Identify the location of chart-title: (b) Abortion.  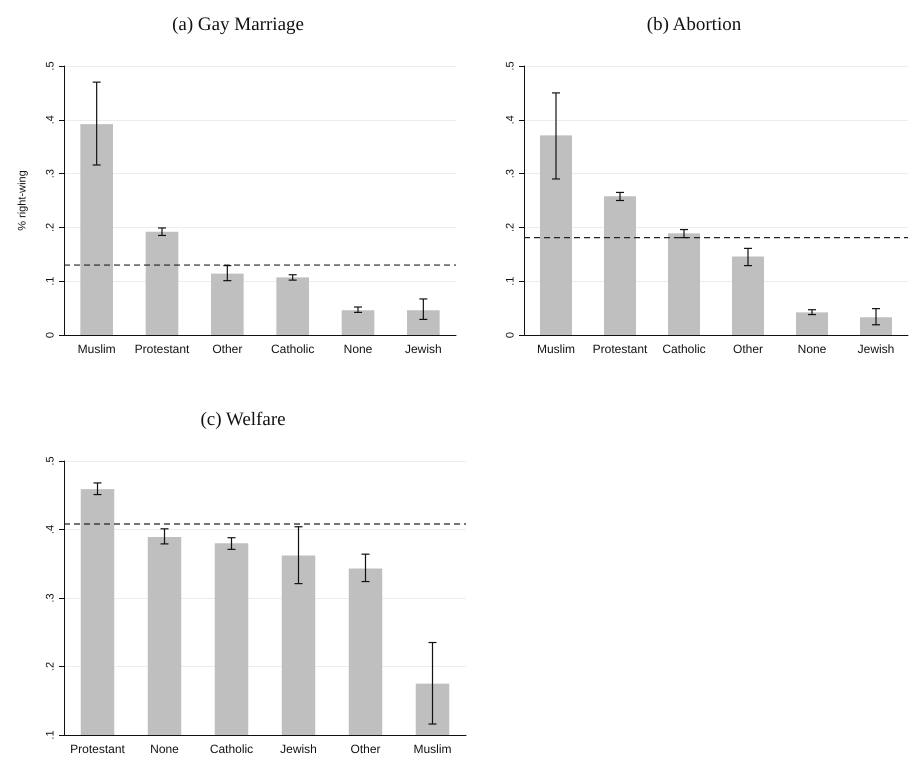
(694, 24).